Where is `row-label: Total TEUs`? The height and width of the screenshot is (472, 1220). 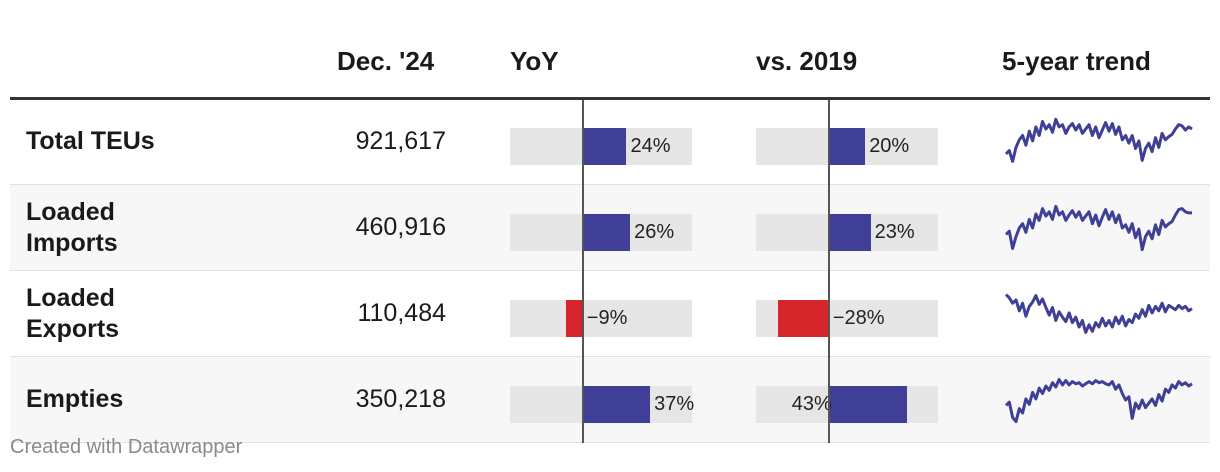 row-label: Total TEUs is located at coordinates (90, 141).